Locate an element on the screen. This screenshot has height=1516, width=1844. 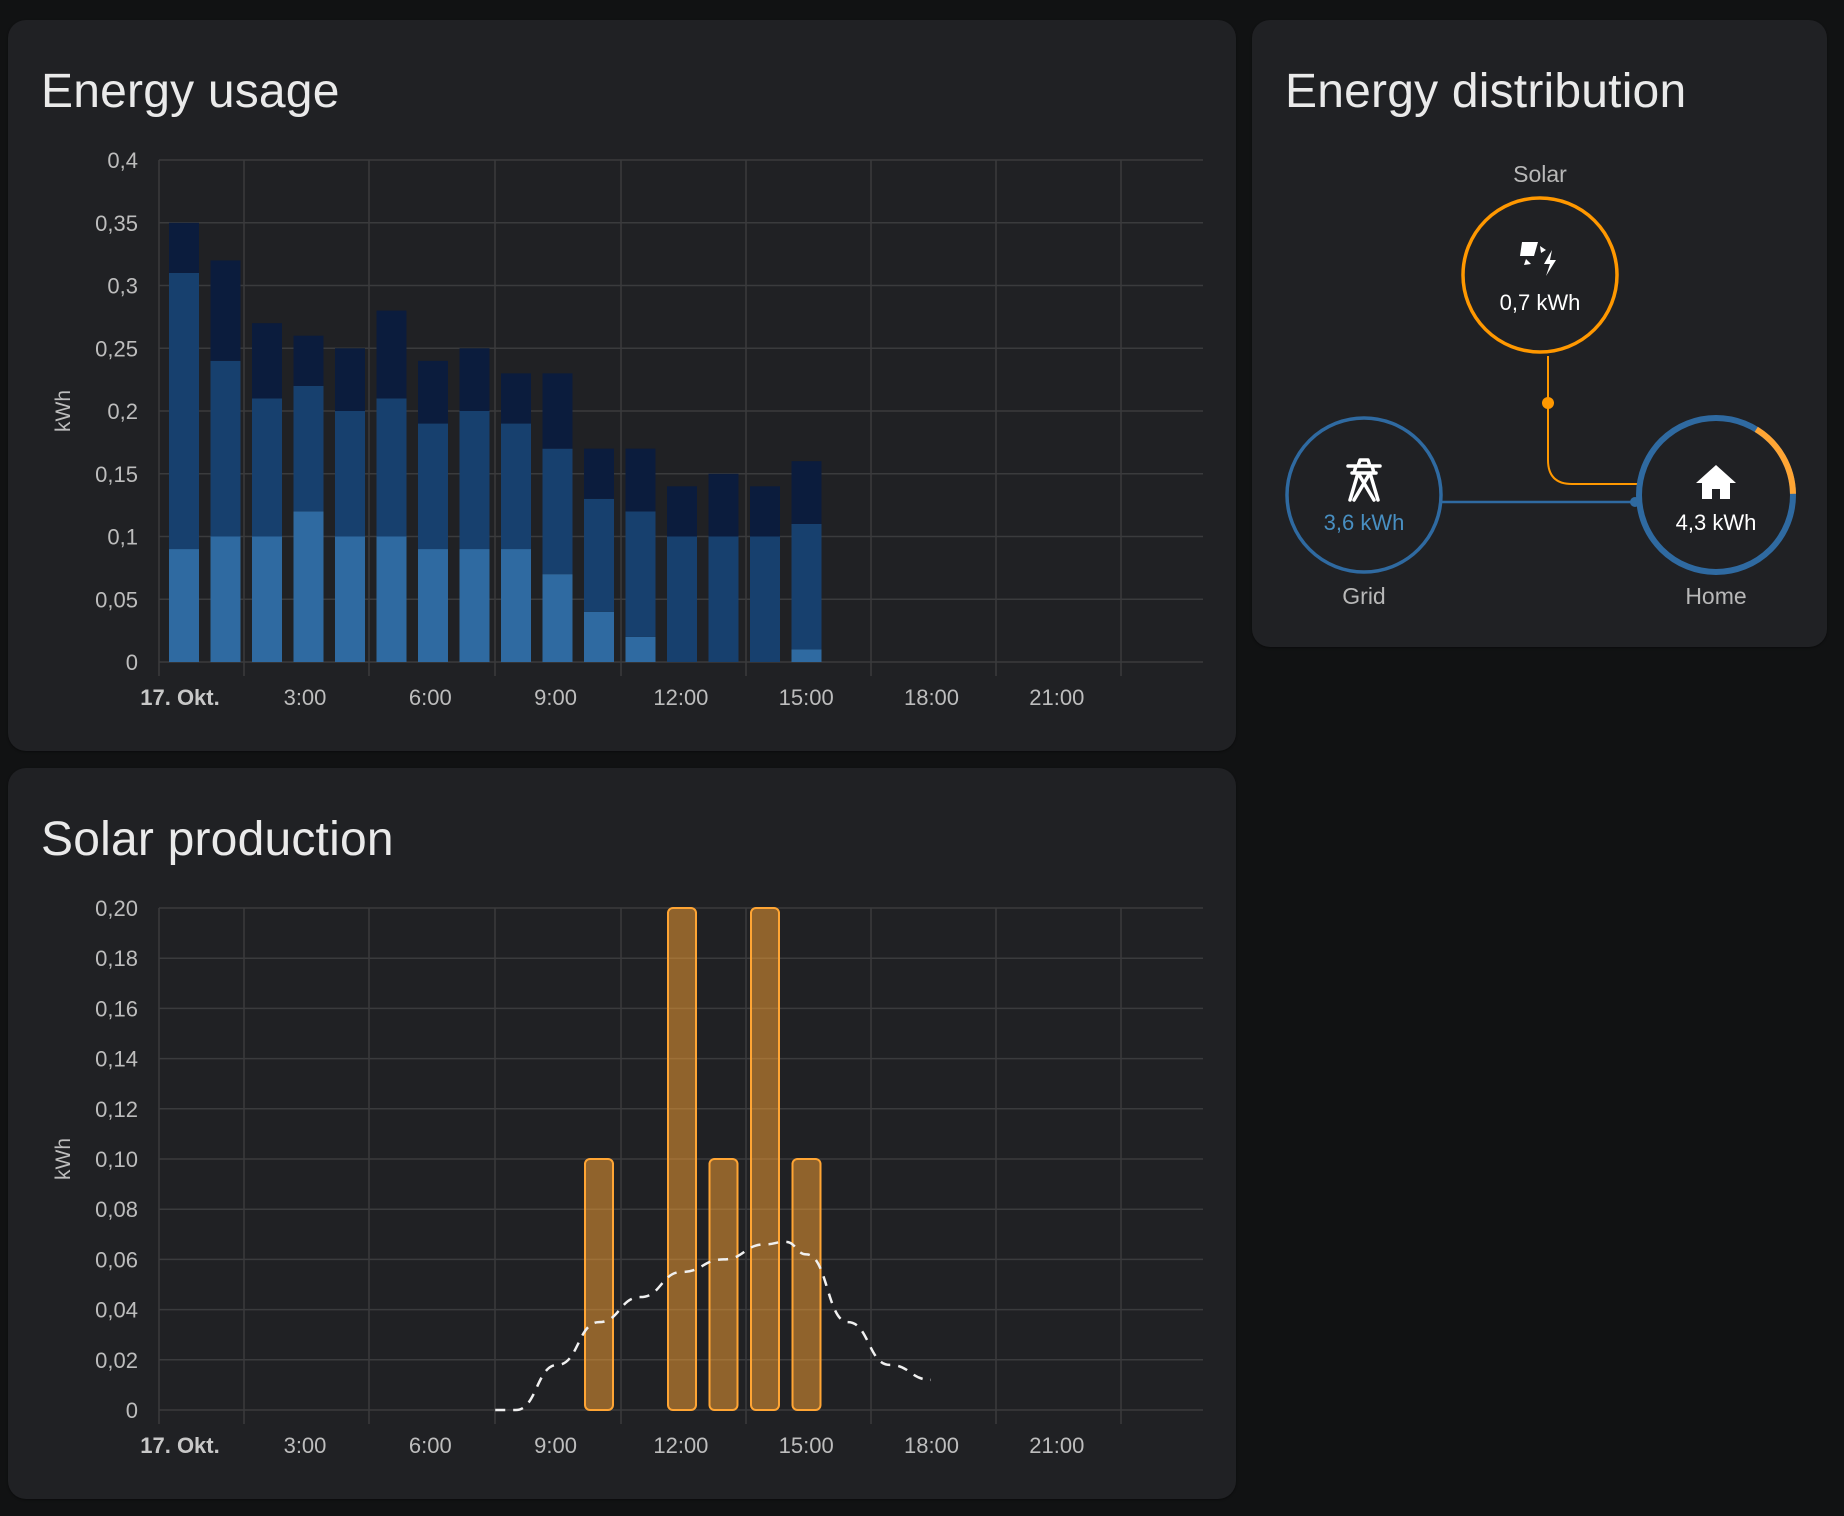
solar-x-tick-label: 9:00 is located at coordinates (555, 1445).